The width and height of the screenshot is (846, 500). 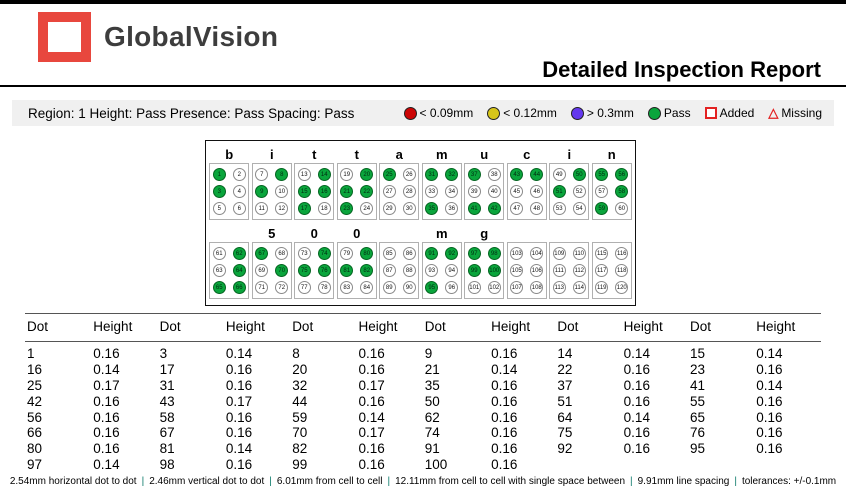 I want to click on table-cell: 44, so click(x=300, y=401).